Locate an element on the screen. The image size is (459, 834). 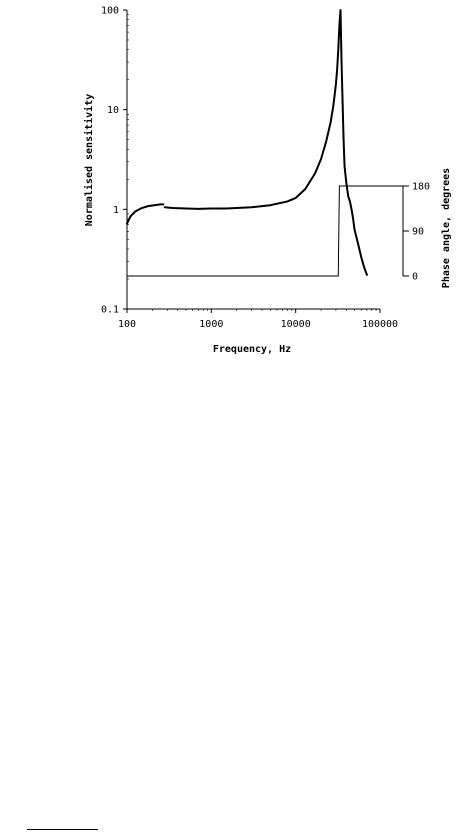
y2-tick-label: 0 is located at coordinates (415, 277).